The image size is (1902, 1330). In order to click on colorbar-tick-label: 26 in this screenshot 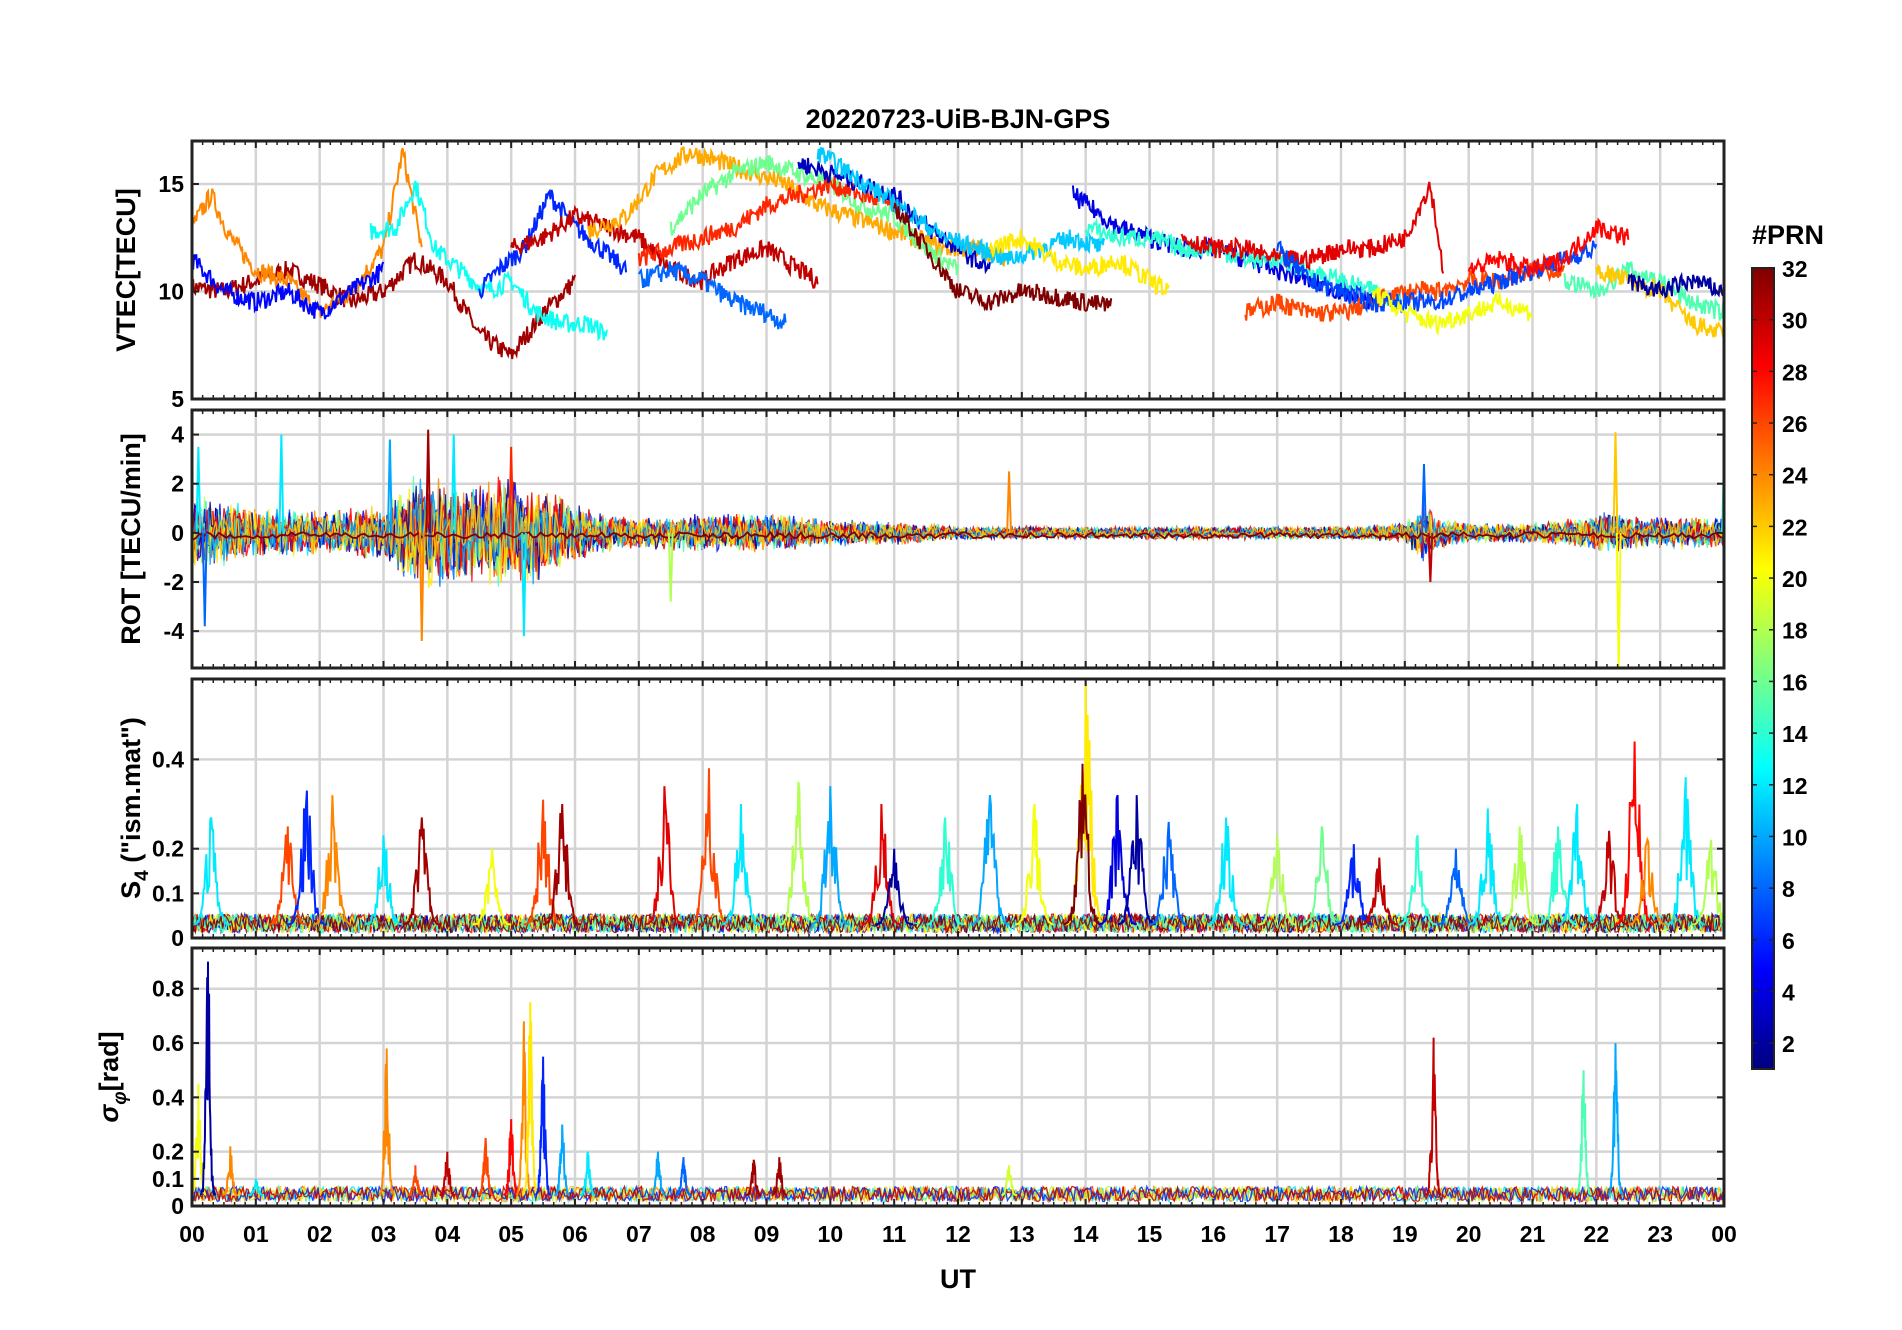, I will do `click(1795, 424)`.